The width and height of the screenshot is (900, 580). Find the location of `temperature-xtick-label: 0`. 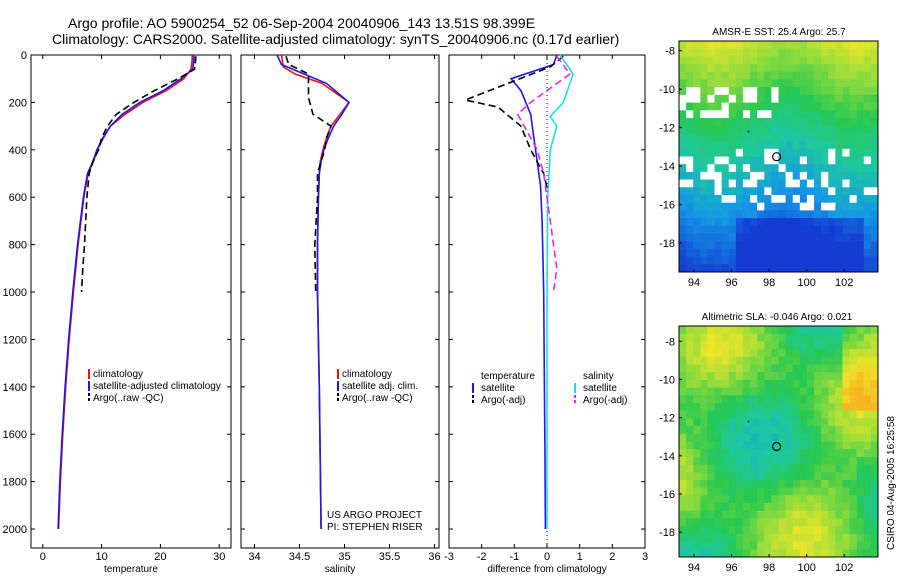

temperature-xtick-label: 0 is located at coordinates (43, 557).